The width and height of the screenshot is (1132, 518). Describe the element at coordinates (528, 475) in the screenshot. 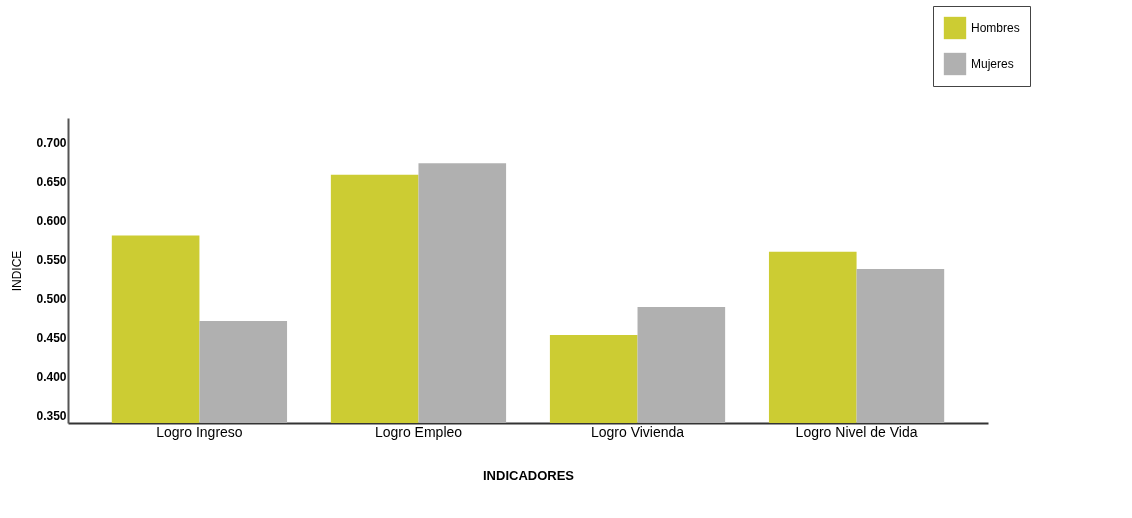

I see `x-axis-title: INDICADORES` at that location.